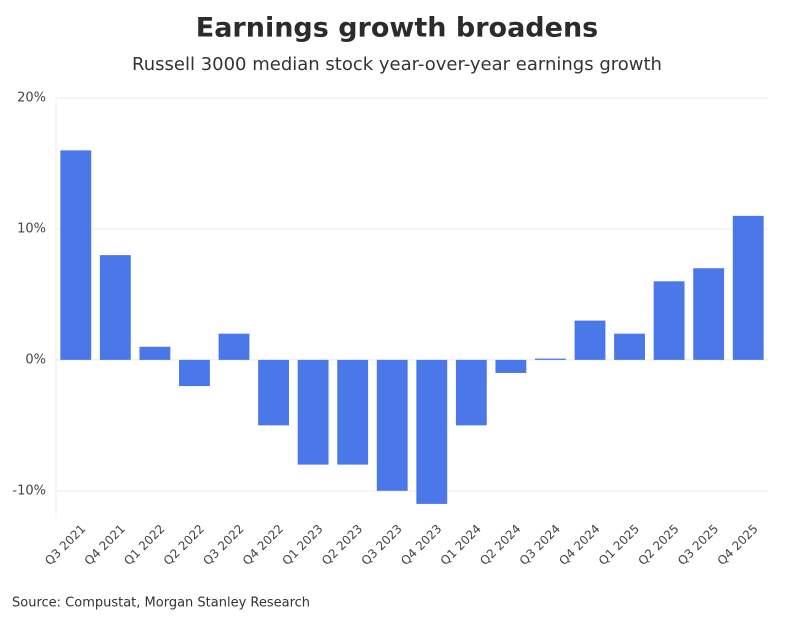 The image size is (793, 620). Describe the element at coordinates (658, 545) in the screenshot. I see `x-tick-label: Q2 2025` at that location.